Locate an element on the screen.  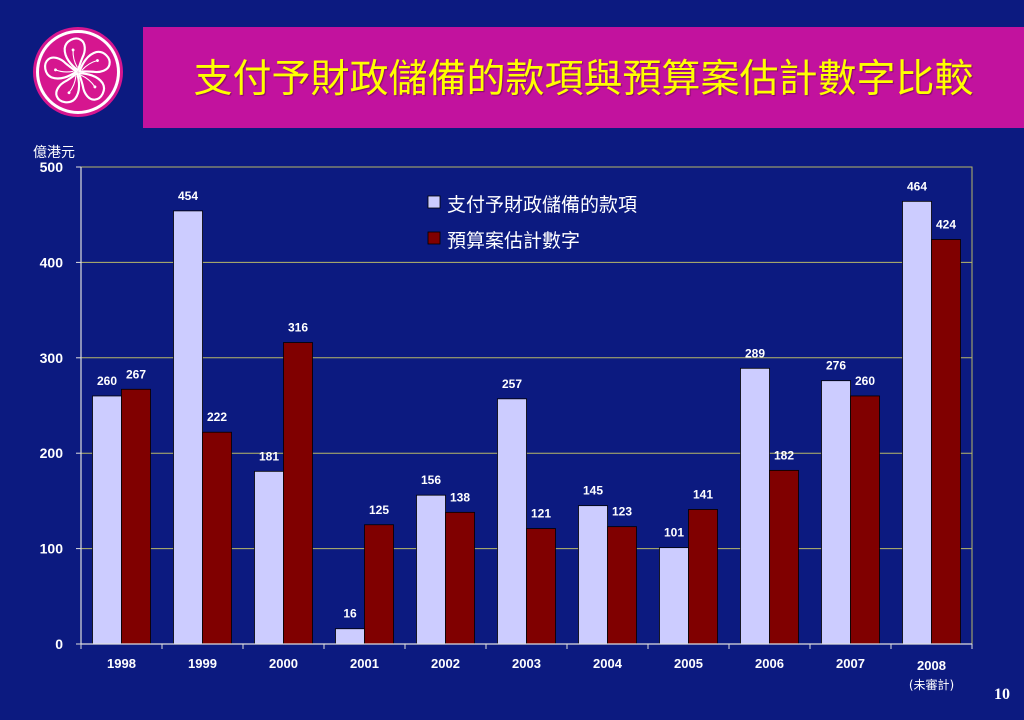
data-label-budget-estimate-2005: 141 is located at coordinates (703, 494).